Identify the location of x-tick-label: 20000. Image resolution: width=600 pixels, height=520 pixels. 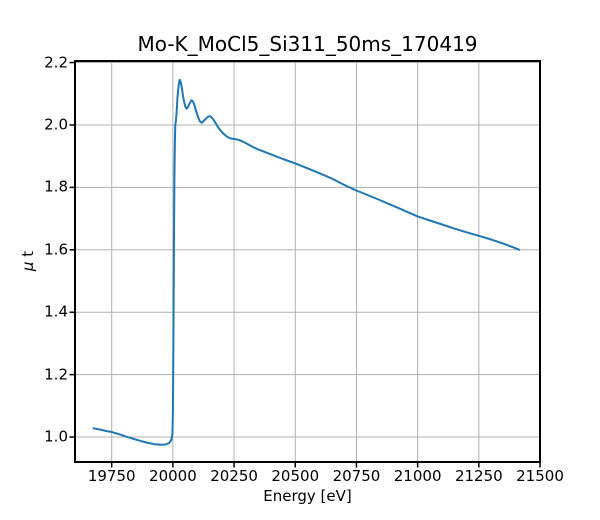
(173, 476).